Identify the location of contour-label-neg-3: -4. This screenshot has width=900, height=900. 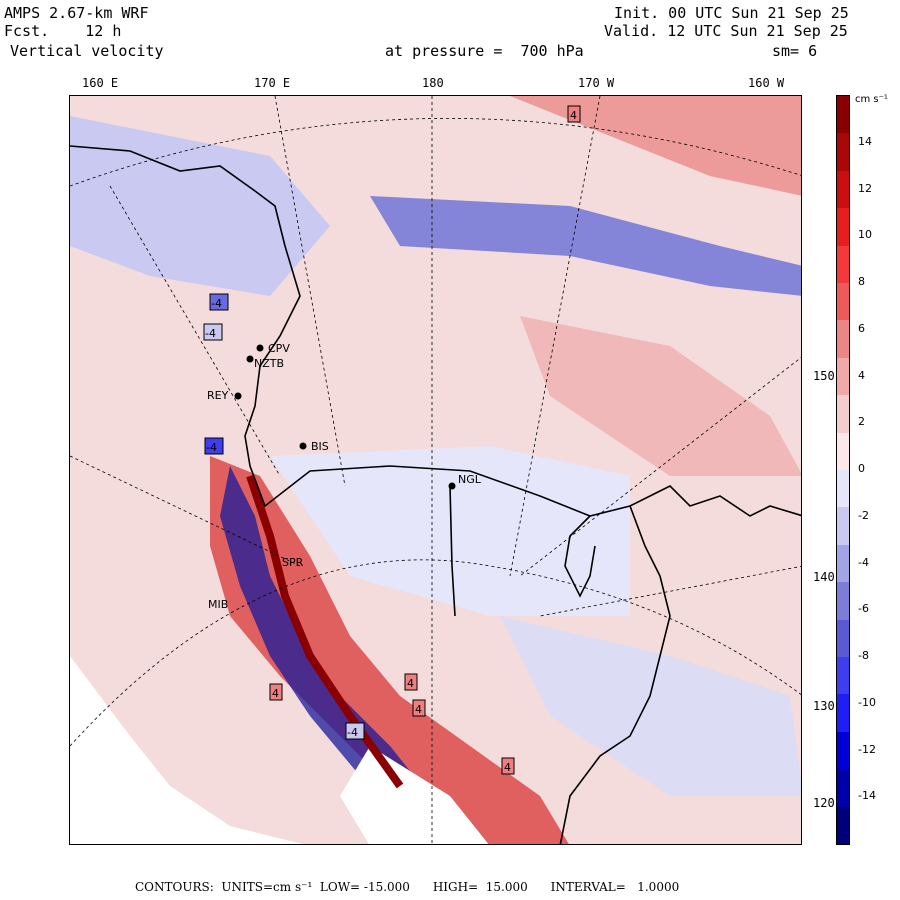
(211, 447).